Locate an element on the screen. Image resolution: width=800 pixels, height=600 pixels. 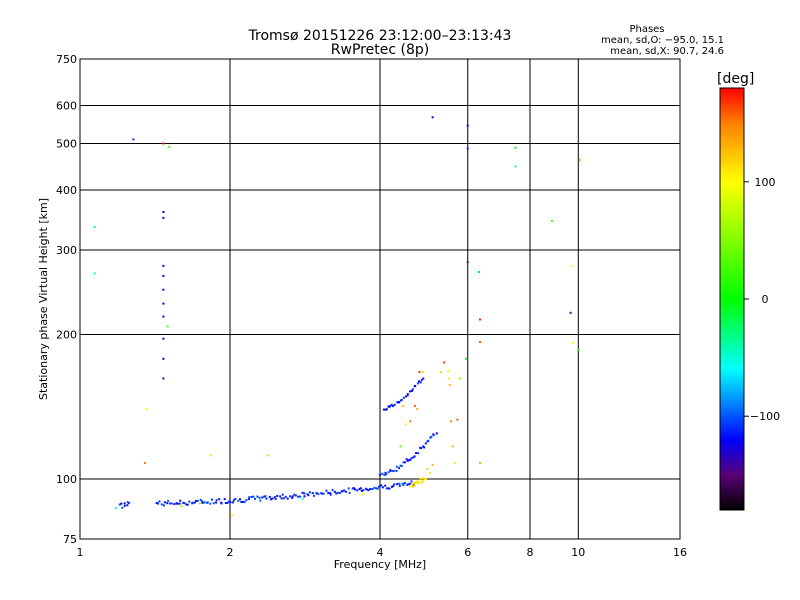
colorbar-ticks: 100 0 −100 is located at coordinates (762, 299).